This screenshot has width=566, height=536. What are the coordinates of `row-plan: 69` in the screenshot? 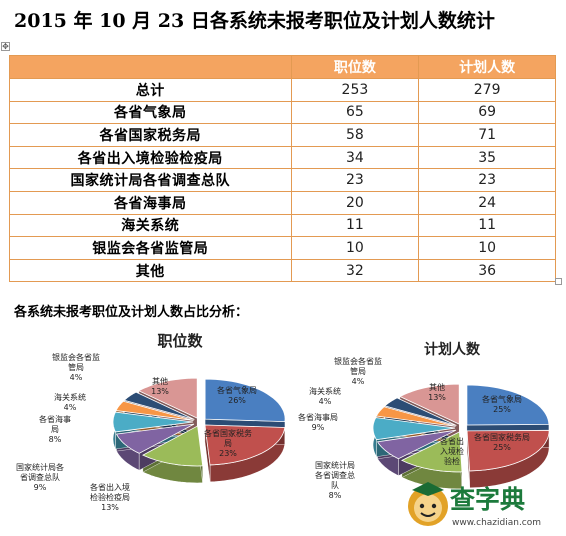 It's located at (487, 112).